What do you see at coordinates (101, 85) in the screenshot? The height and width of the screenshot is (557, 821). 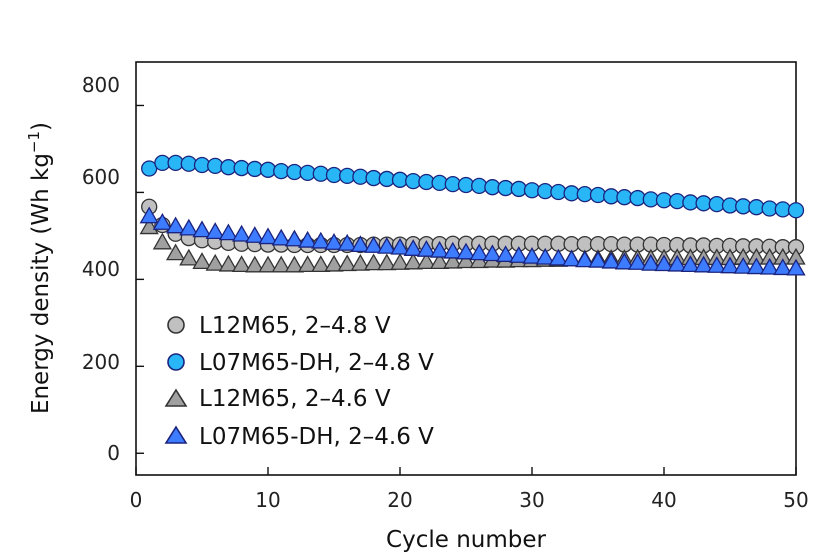 I see `y-tick-label: 800` at bounding box center [101, 85].